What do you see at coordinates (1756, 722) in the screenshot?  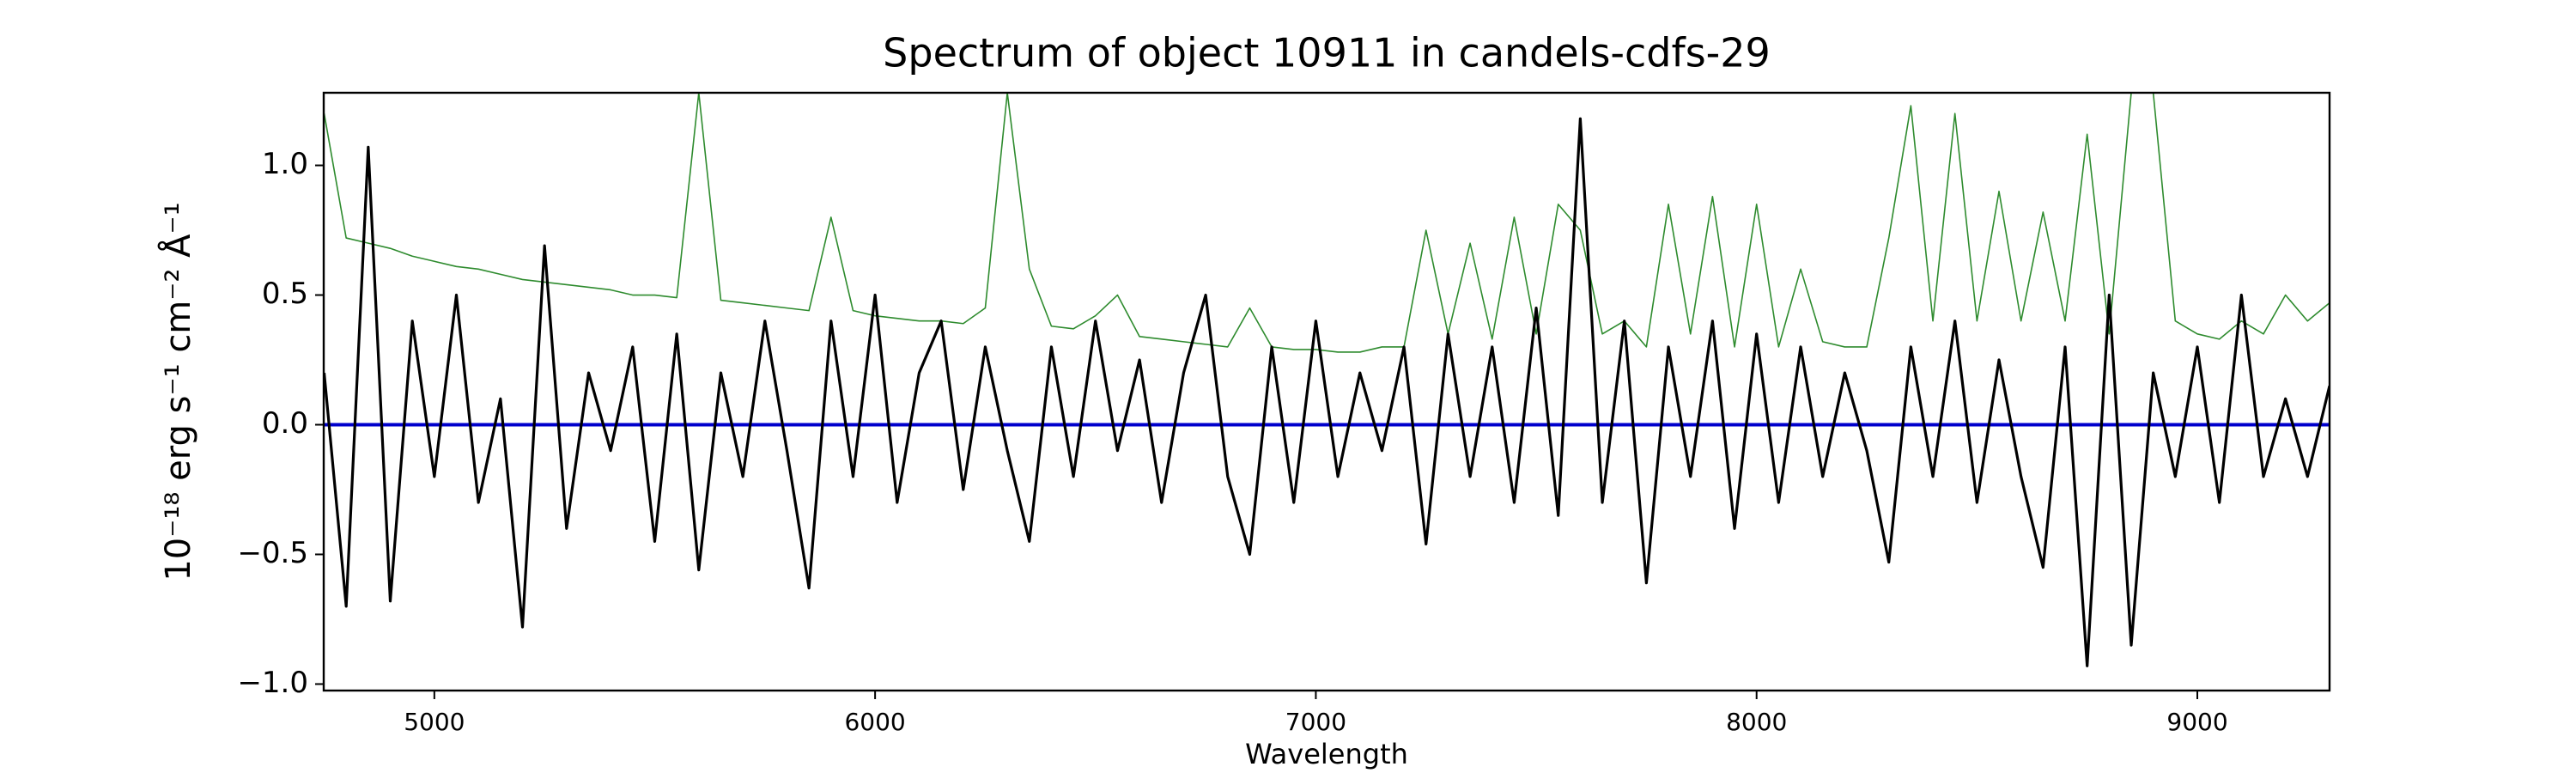 I see `x-tick-label: 8000` at bounding box center [1756, 722].